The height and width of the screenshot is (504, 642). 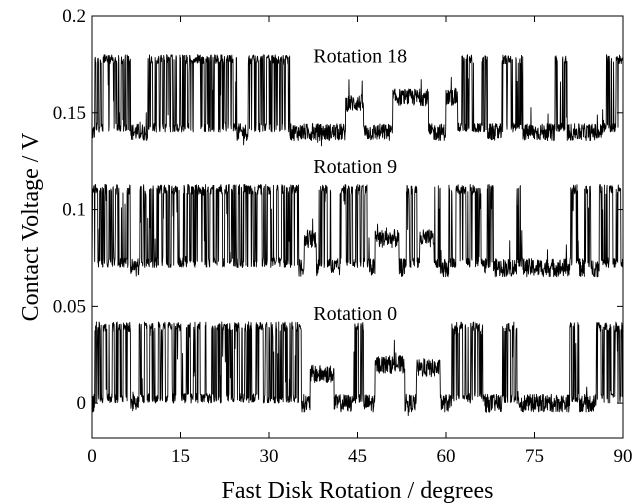 What do you see at coordinates (358, 491) in the screenshot?
I see `x-axis-label: Fast Disk Rotation / degrees` at bounding box center [358, 491].